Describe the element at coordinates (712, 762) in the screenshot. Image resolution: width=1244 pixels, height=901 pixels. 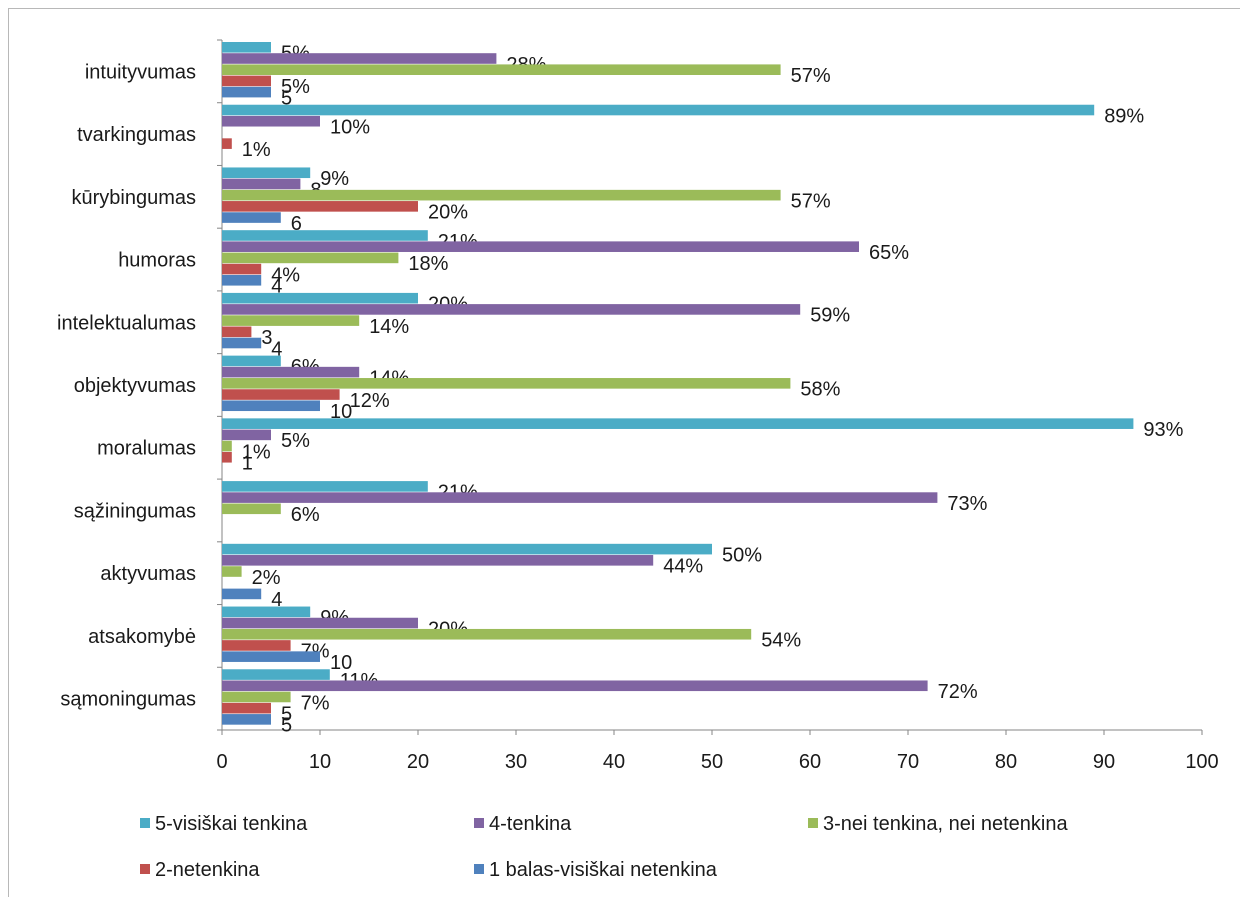
I see `x-tick-label: 50` at that location.